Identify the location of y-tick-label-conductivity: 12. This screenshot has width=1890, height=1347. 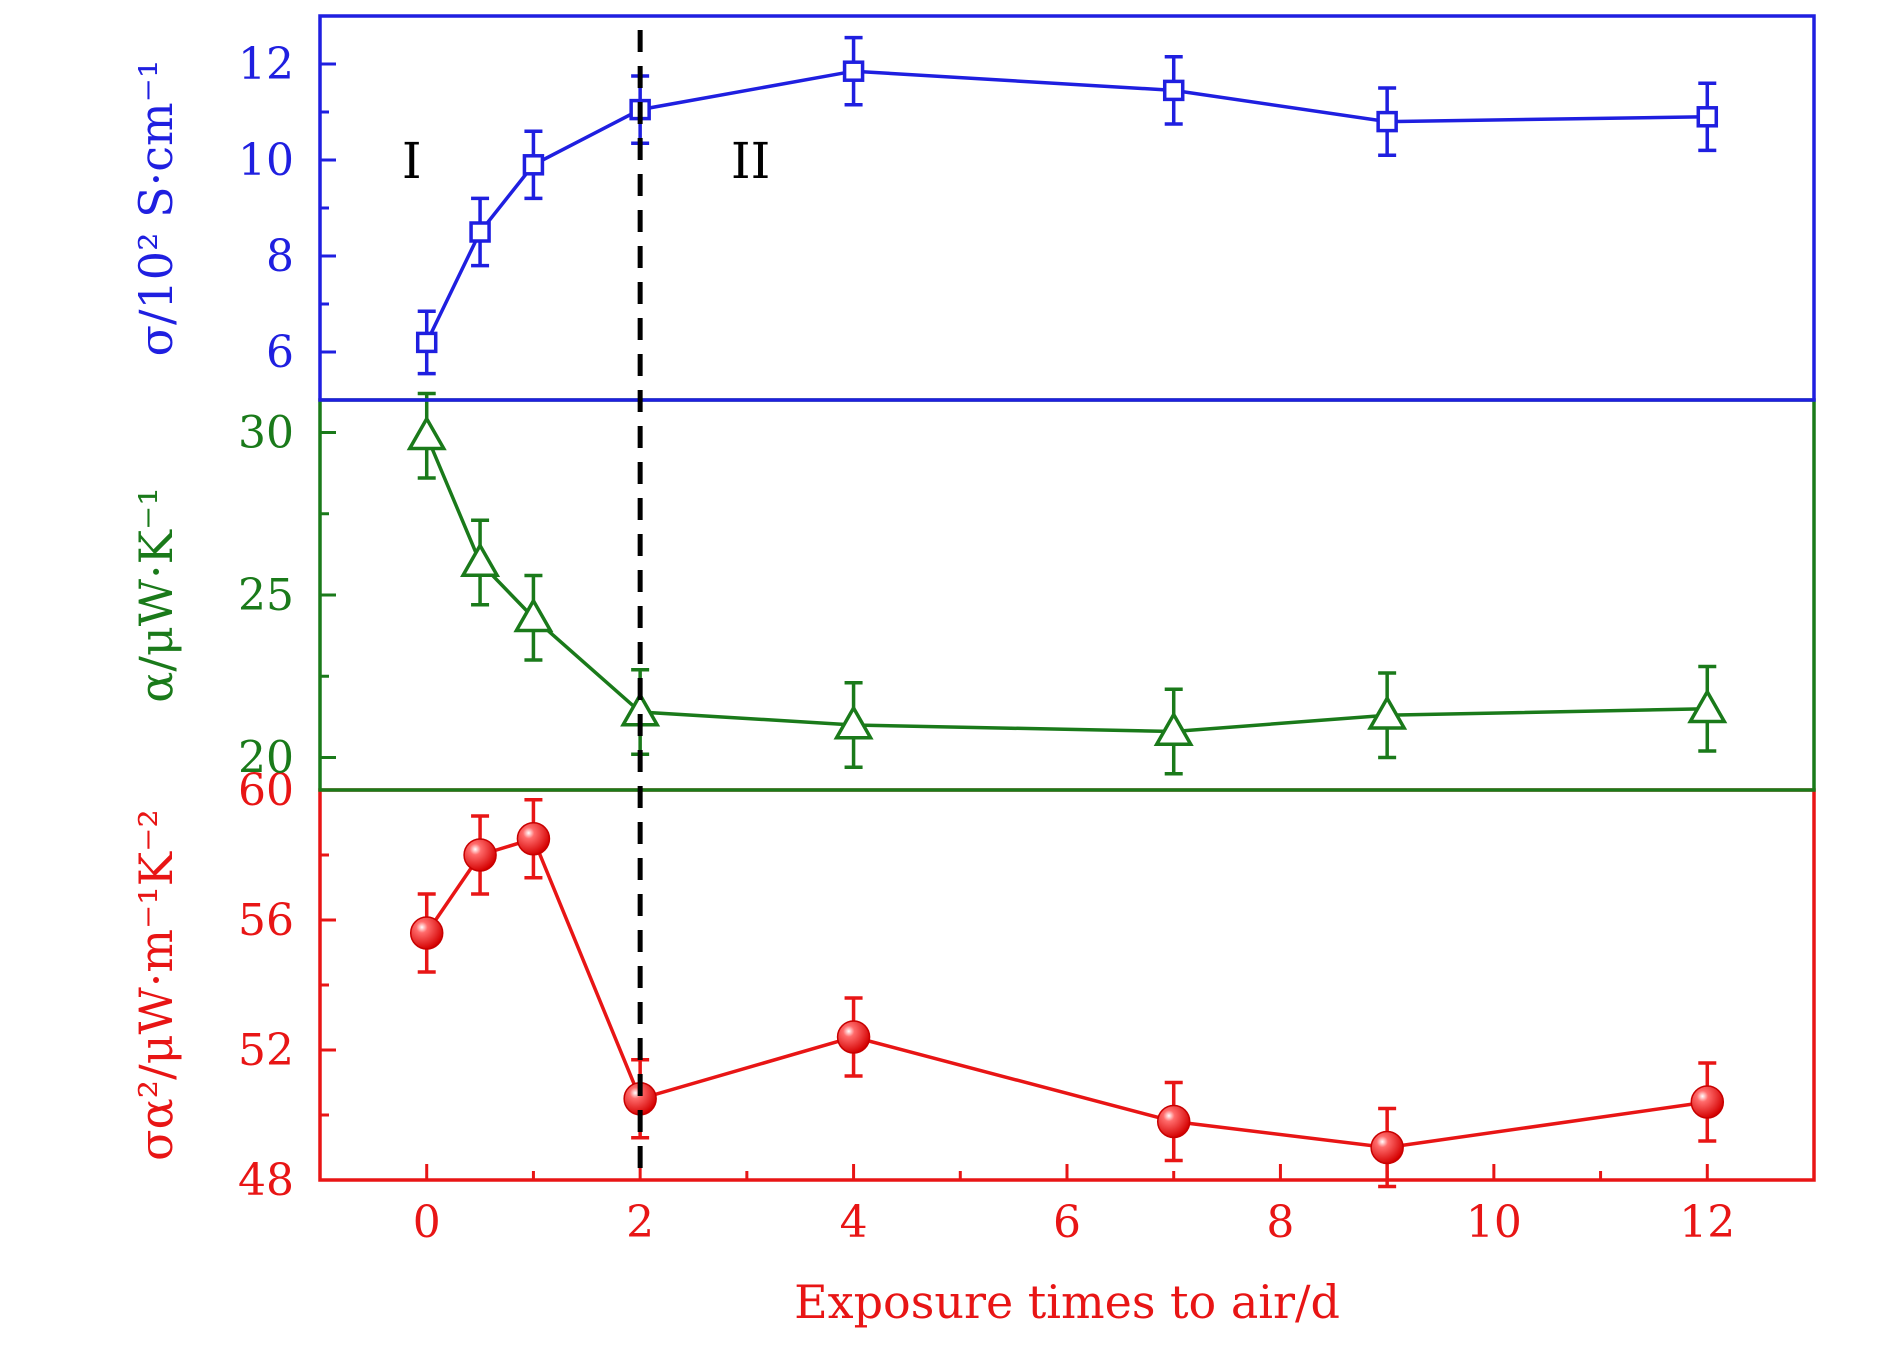
(266, 64).